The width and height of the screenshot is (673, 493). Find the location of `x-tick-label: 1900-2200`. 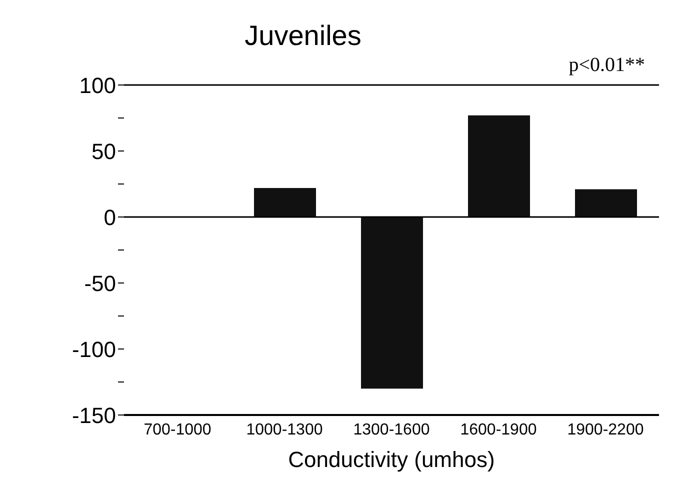

x-tick-label: 1900-2200 is located at coordinates (605, 429).